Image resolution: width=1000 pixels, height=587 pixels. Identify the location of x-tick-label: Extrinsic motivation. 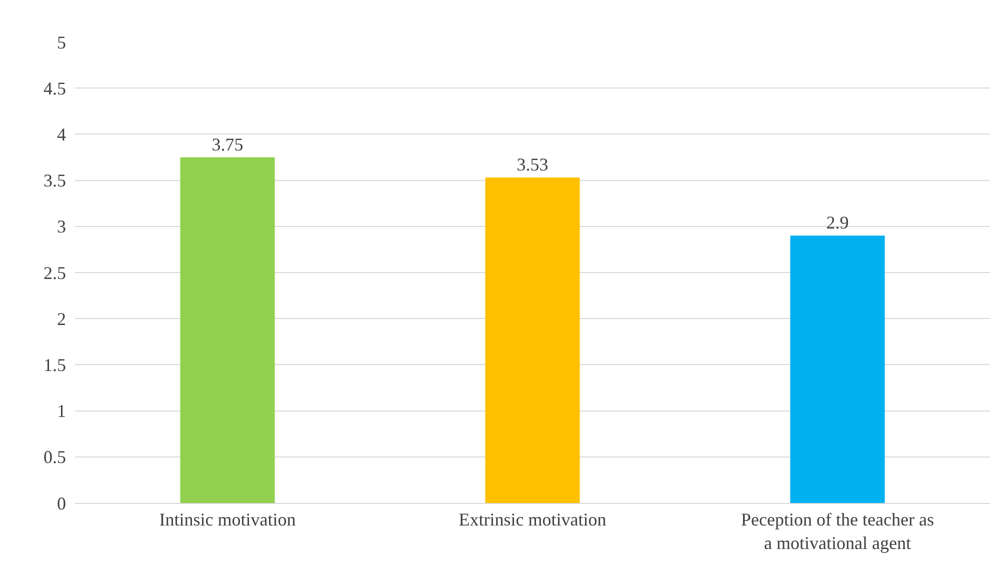
(532, 520).